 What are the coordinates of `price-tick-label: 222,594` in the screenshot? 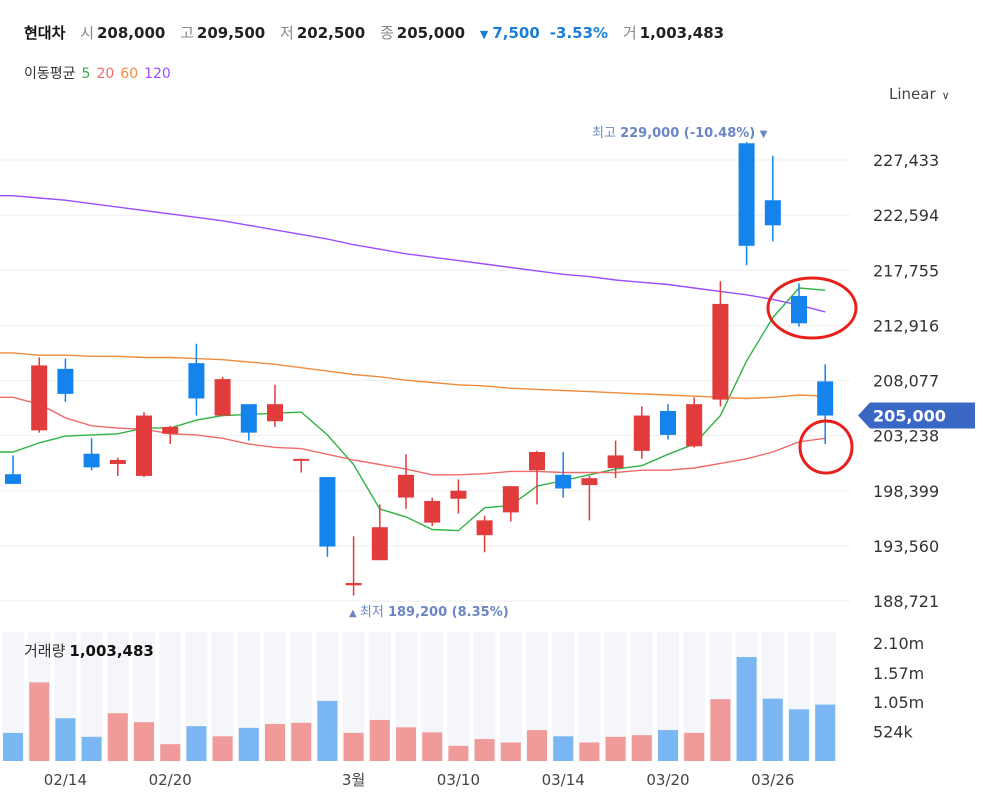 It's located at (906, 215).